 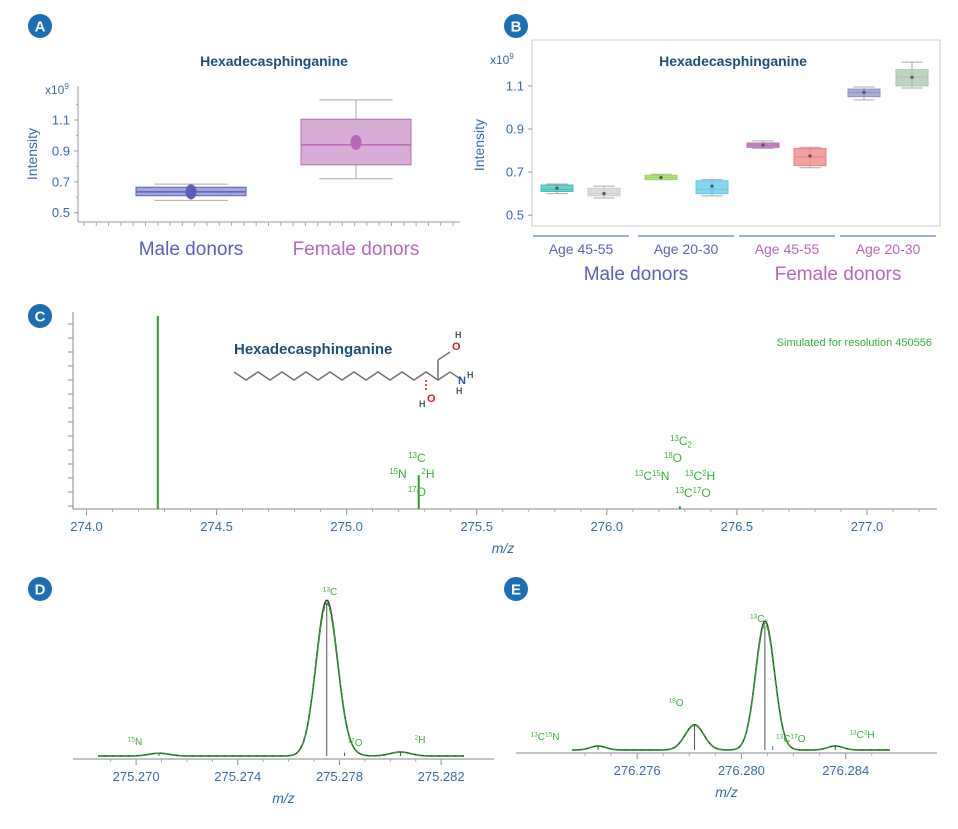 What do you see at coordinates (545, 738) in the screenshot?
I see `panel-e-peak-label: 13C15N` at bounding box center [545, 738].